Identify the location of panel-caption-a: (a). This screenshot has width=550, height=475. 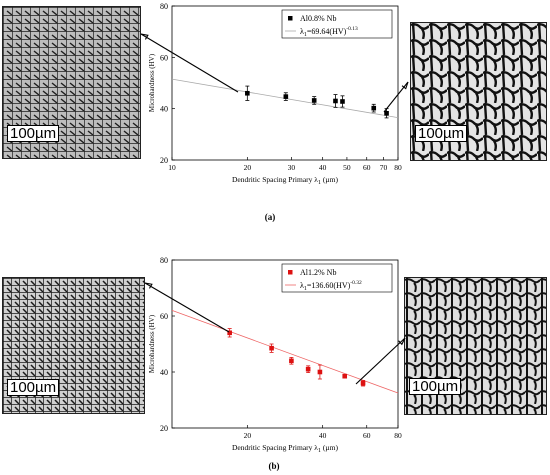
(270, 217).